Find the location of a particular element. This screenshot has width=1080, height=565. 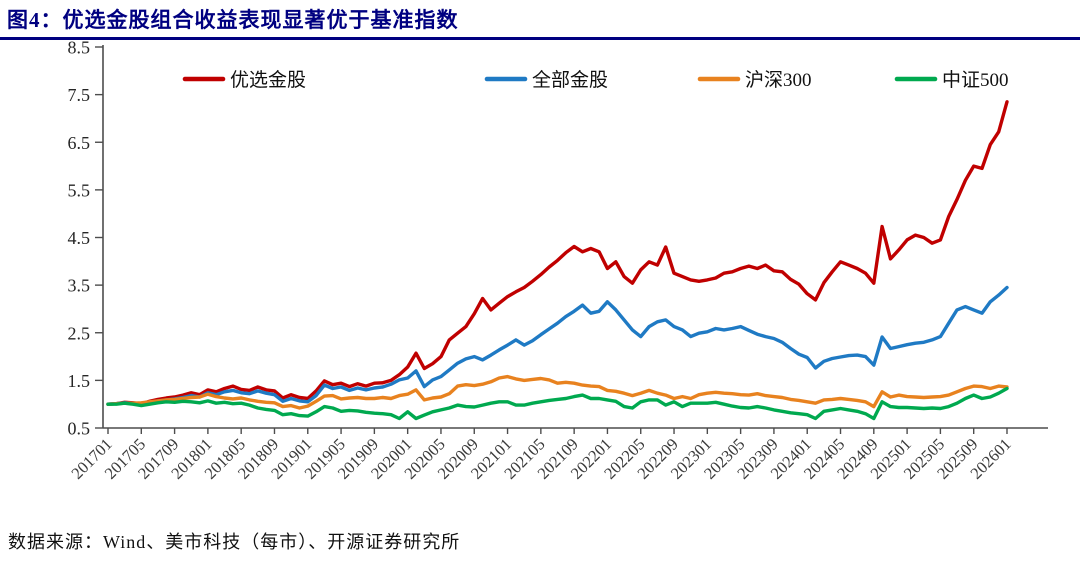

y-tick-label: 8.5 is located at coordinates (79, 48).